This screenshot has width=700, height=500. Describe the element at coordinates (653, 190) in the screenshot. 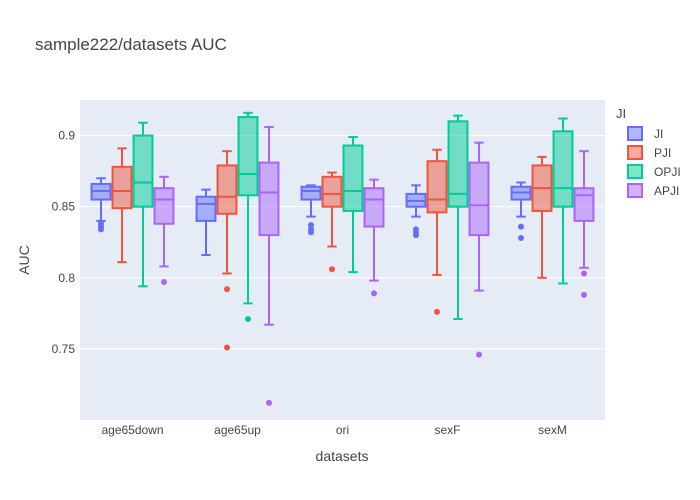

I see `legend-item-apji: APJI` at that location.